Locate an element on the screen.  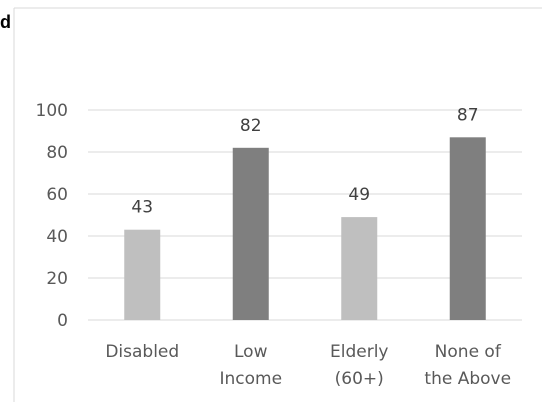
y-tick-label: 60 is located at coordinates (57, 195).